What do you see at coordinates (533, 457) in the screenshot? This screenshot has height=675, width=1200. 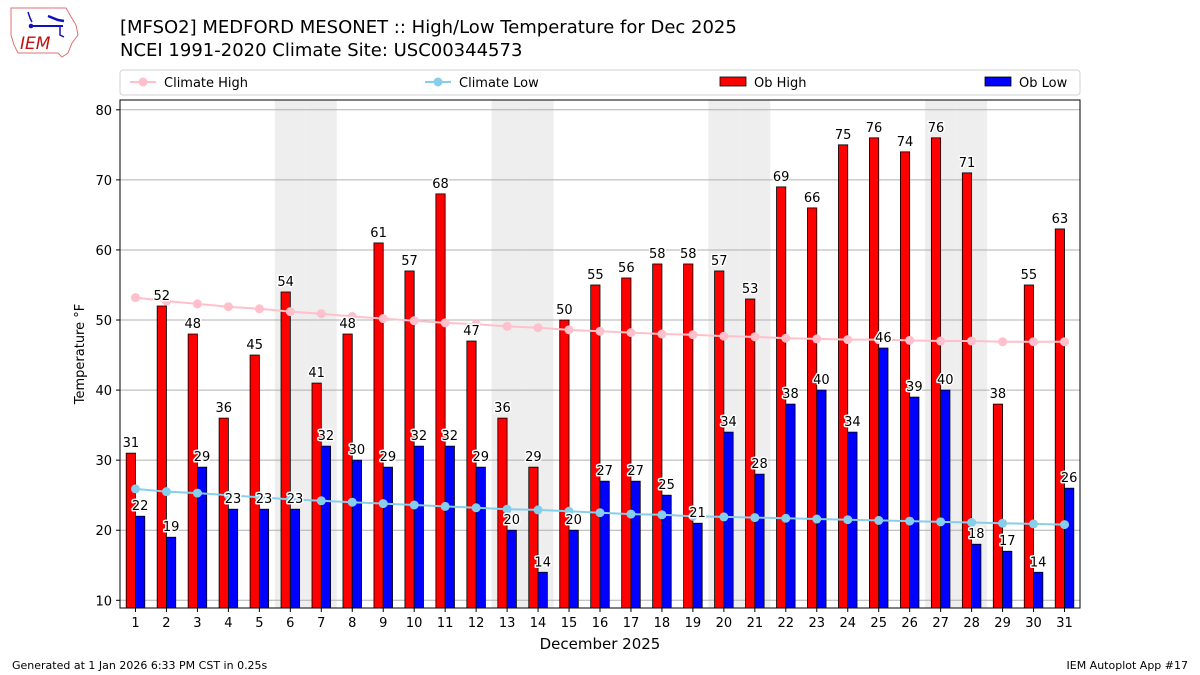 I see `data-label-ob-high: 29` at bounding box center [533, 457].